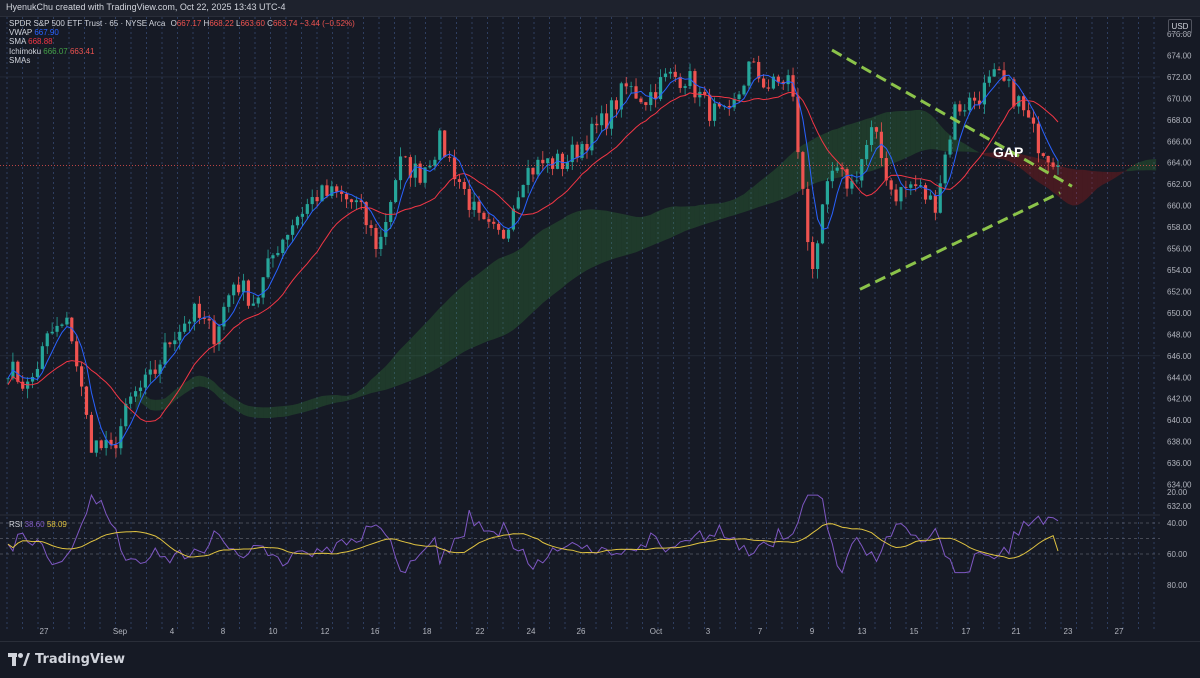  What do you see at coordinates (1008, 152) in the screenshot?
I see `gap-annotation: GAP` at bounding box center [1008, 152].